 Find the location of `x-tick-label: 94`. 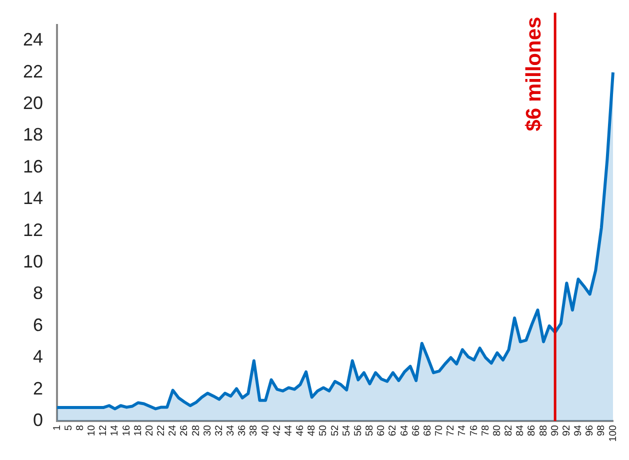

x-tick-label: 94 is located at coordinates (578, 430).